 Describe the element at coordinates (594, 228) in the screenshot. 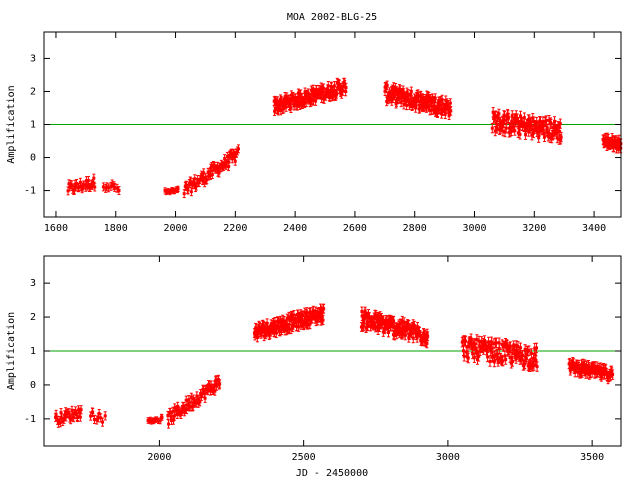

I see `x-tick-label: 3400` at that location.